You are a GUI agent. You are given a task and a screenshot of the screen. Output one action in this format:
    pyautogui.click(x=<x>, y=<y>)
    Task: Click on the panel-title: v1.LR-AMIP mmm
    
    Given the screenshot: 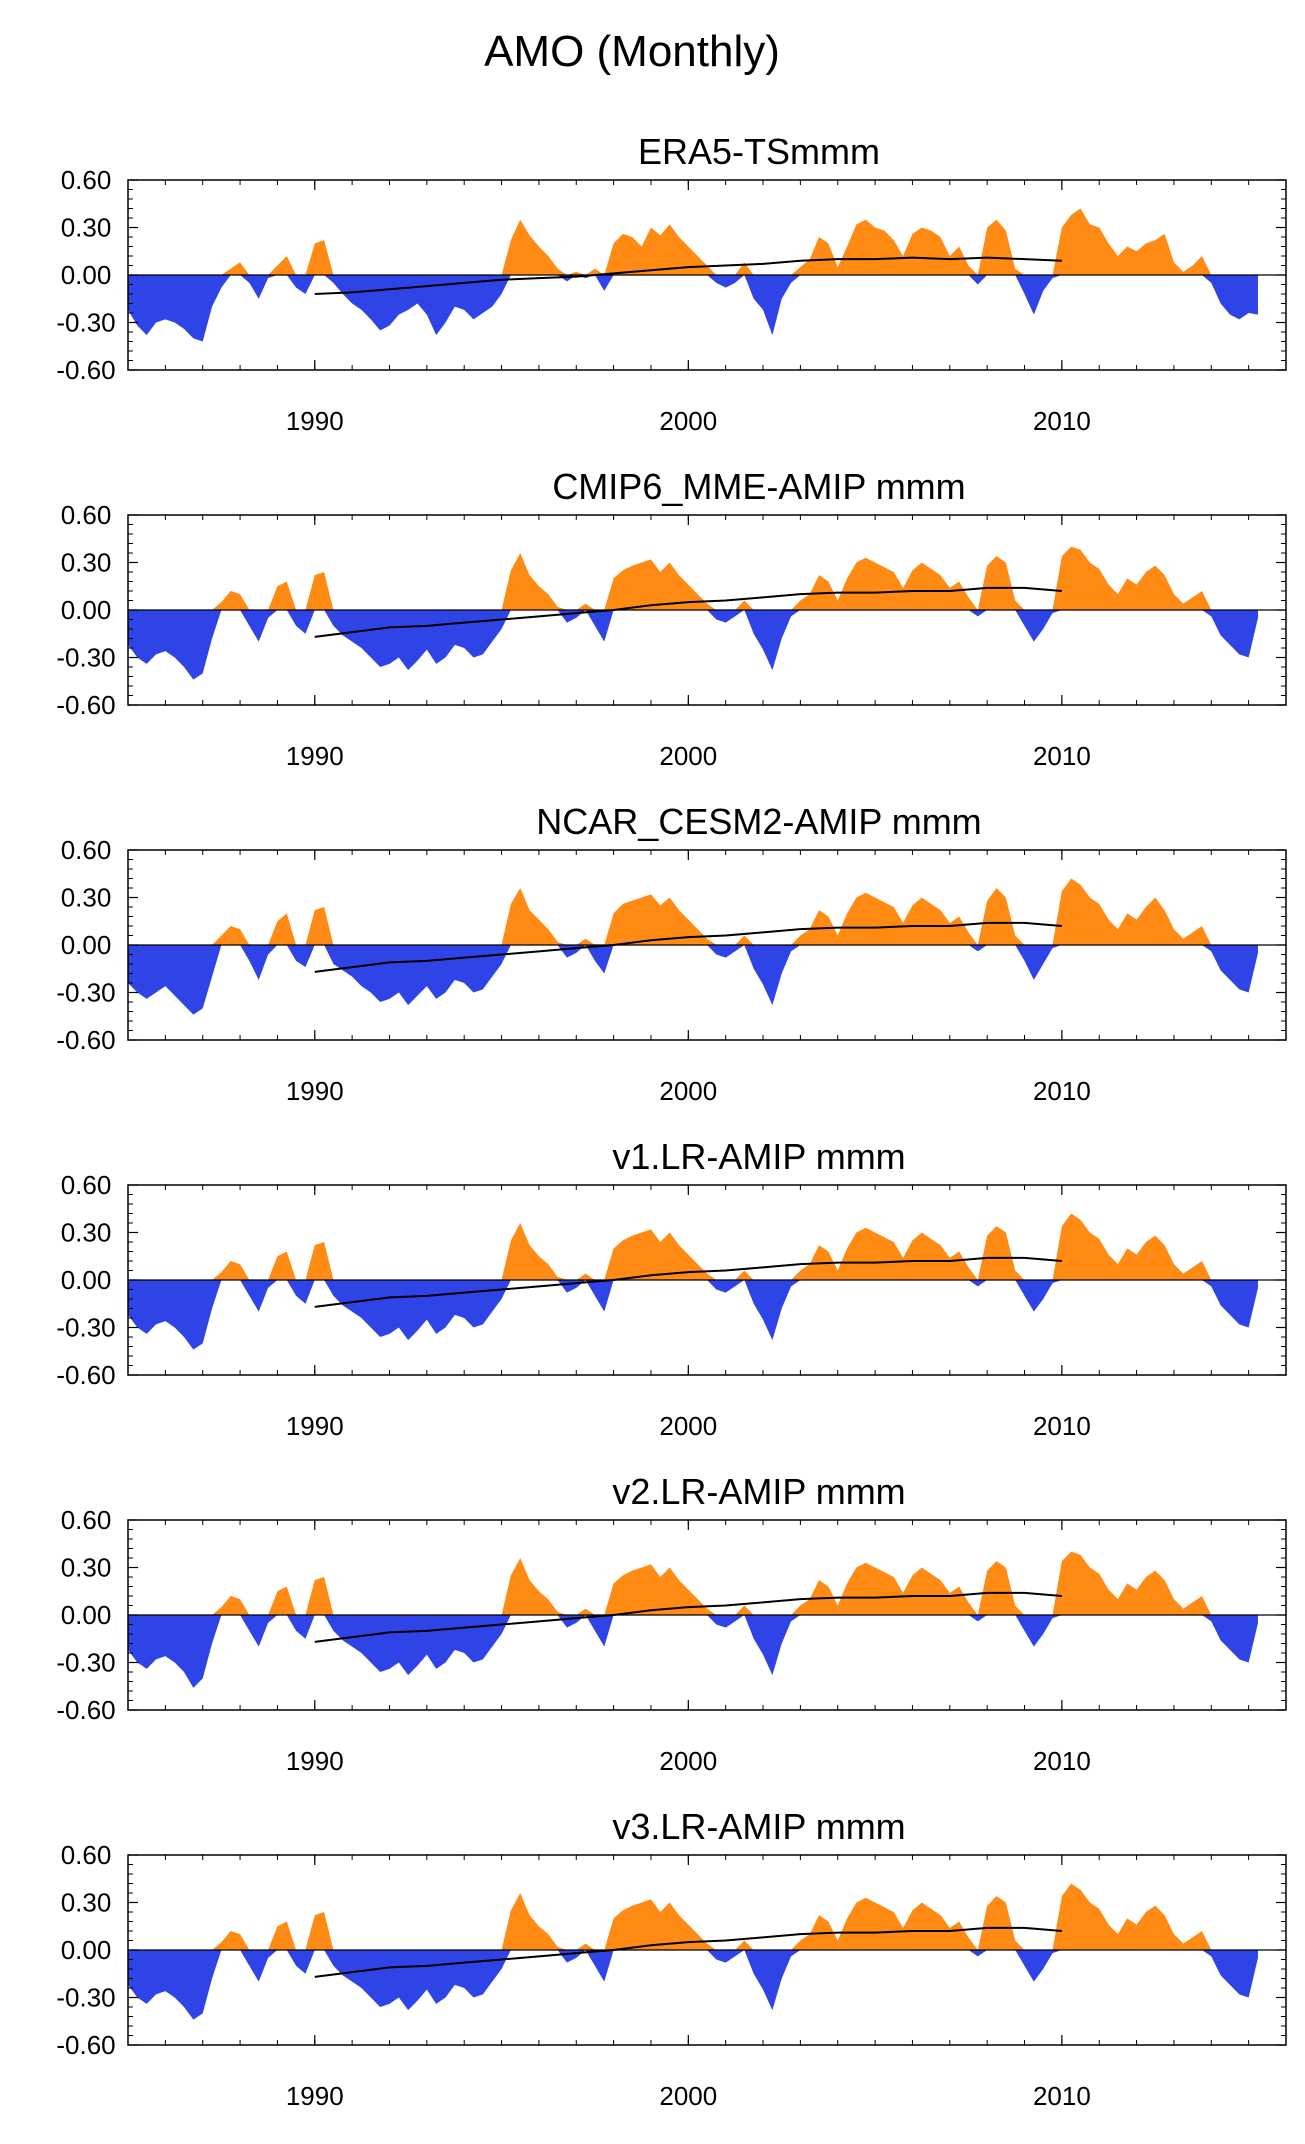 What is the action you would take?
    pyautogui.click(x=758, y=1156)
    